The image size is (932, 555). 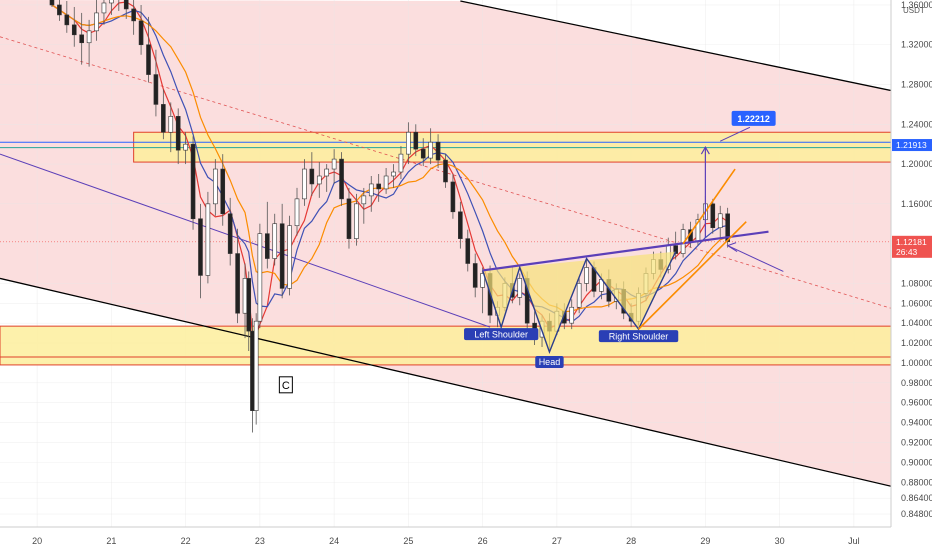 What do you see at coordinates (732, 247) in the screenshot?
I see `retest-arrow-head` at bounding box center [732, 247].